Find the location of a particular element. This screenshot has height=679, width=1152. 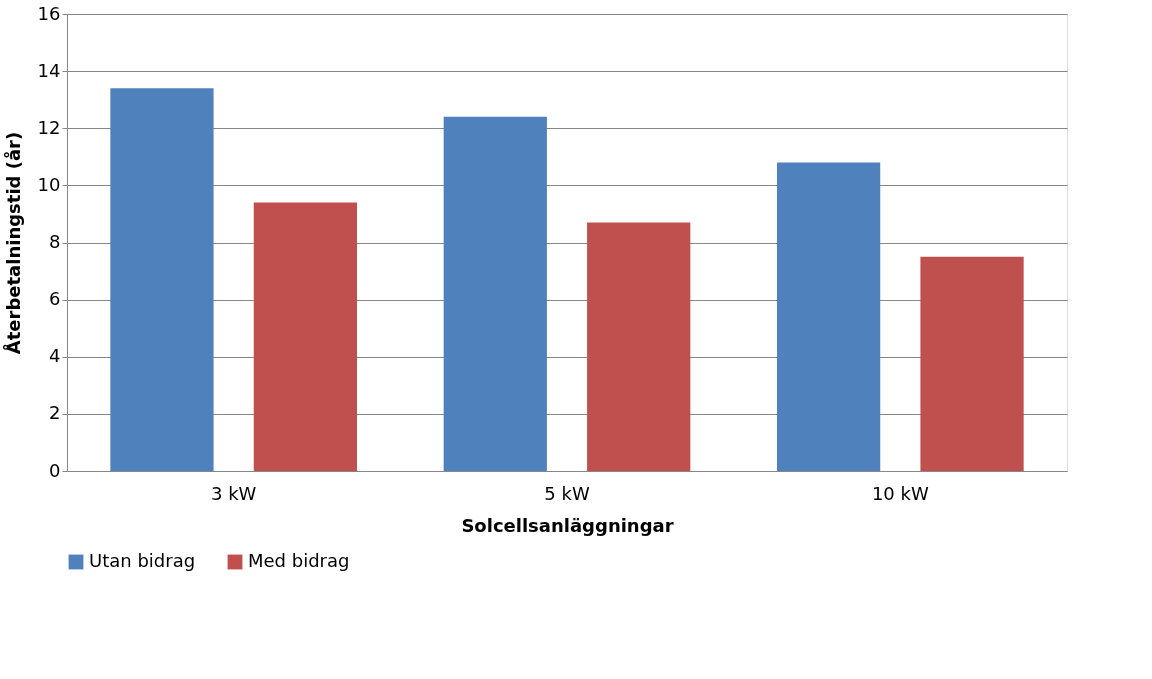

legend-label: Med bidrag is located at coordinates (299, 560).